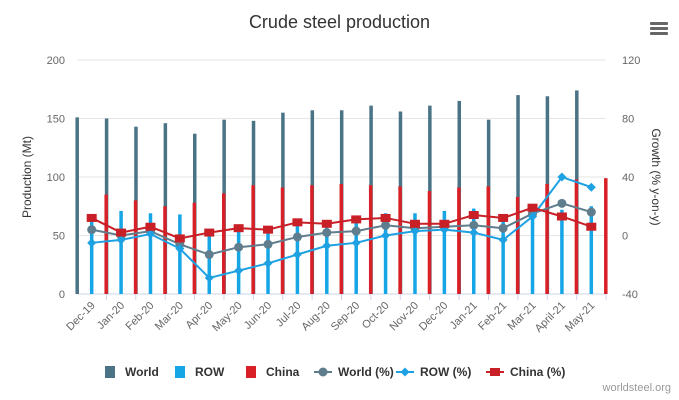 The image size is (679, 400). Describe the element at coordinates (56, 178) in the screenshot. I see `y-tick-label: 100` at that location.